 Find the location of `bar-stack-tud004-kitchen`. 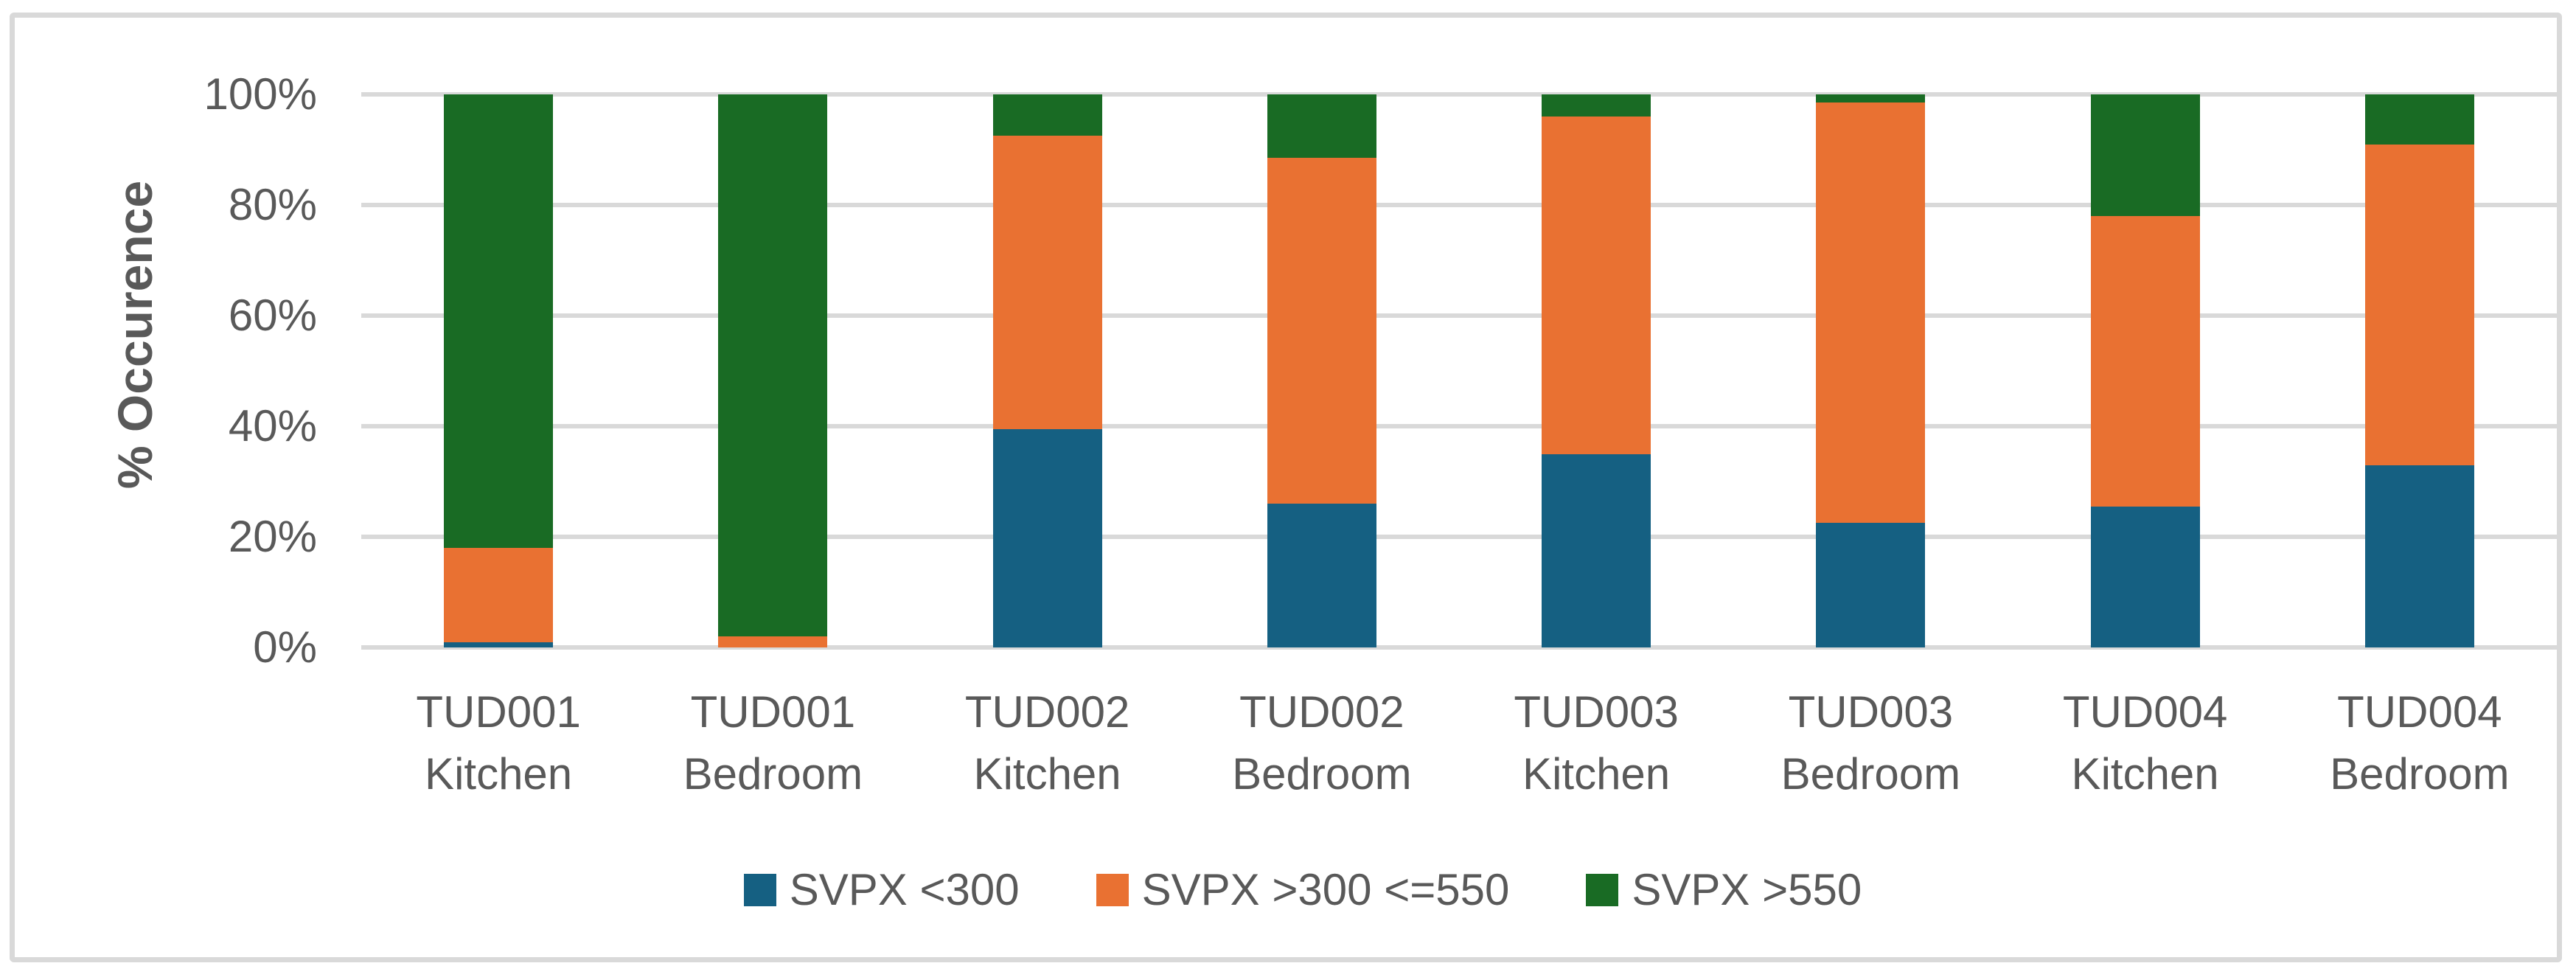

bar-stack-tud004-kitchen is located at coordinates (2145, 370).